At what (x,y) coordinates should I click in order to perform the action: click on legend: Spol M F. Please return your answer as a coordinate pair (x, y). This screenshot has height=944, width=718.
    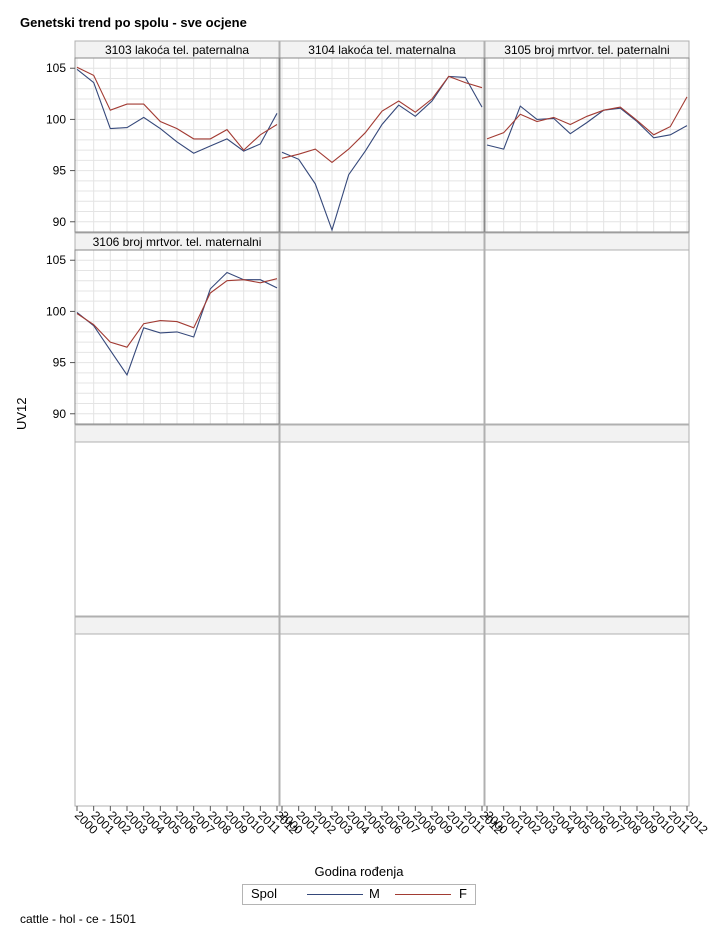
    Looking at the image, I should click on (359, 894).